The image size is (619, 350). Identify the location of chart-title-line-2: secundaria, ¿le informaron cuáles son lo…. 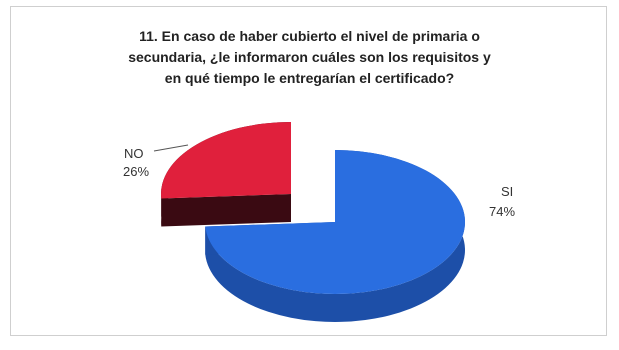
(309, 57).